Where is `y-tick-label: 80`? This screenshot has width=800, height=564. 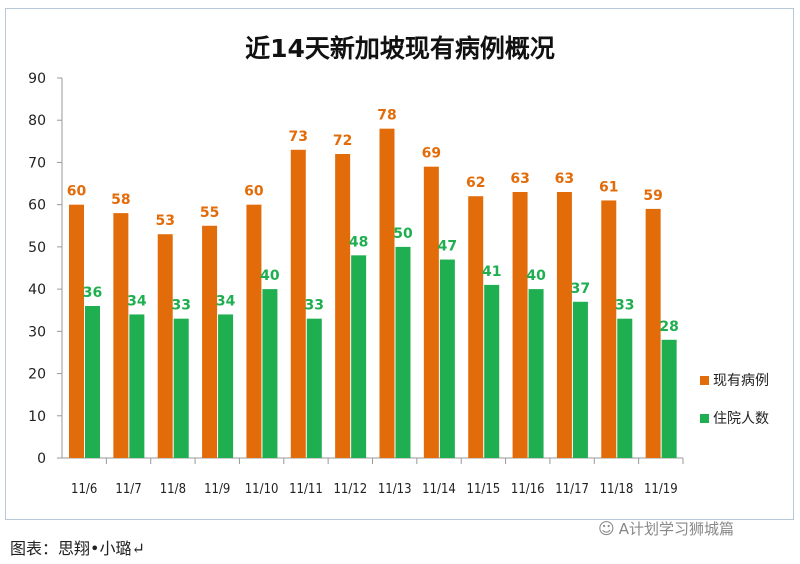 y-tick-label: 80 is located at coordinates (37, 121).